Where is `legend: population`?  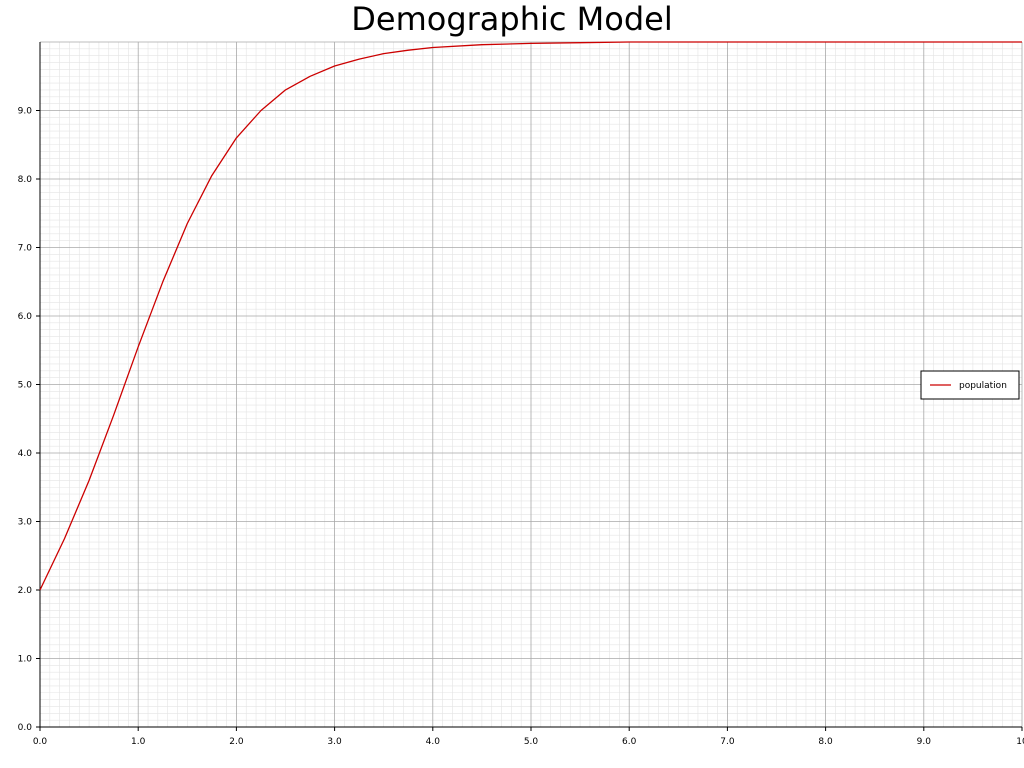
legend: population is located at coordinates (970, 385).